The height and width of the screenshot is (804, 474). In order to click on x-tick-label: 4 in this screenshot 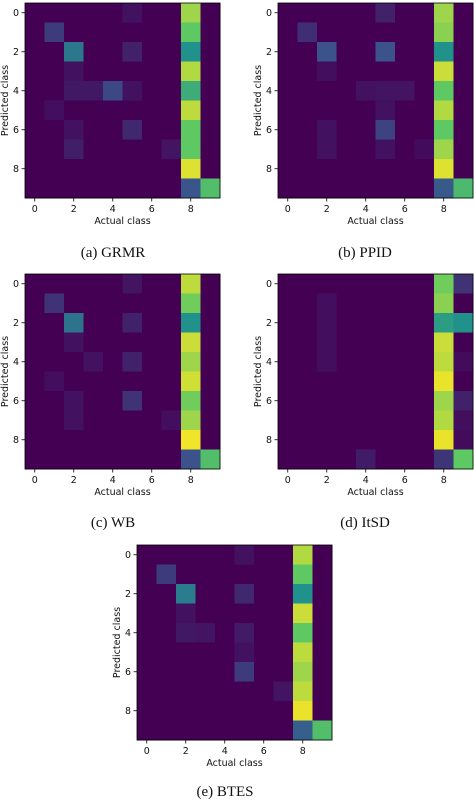, I will do `click(366, 480)`.